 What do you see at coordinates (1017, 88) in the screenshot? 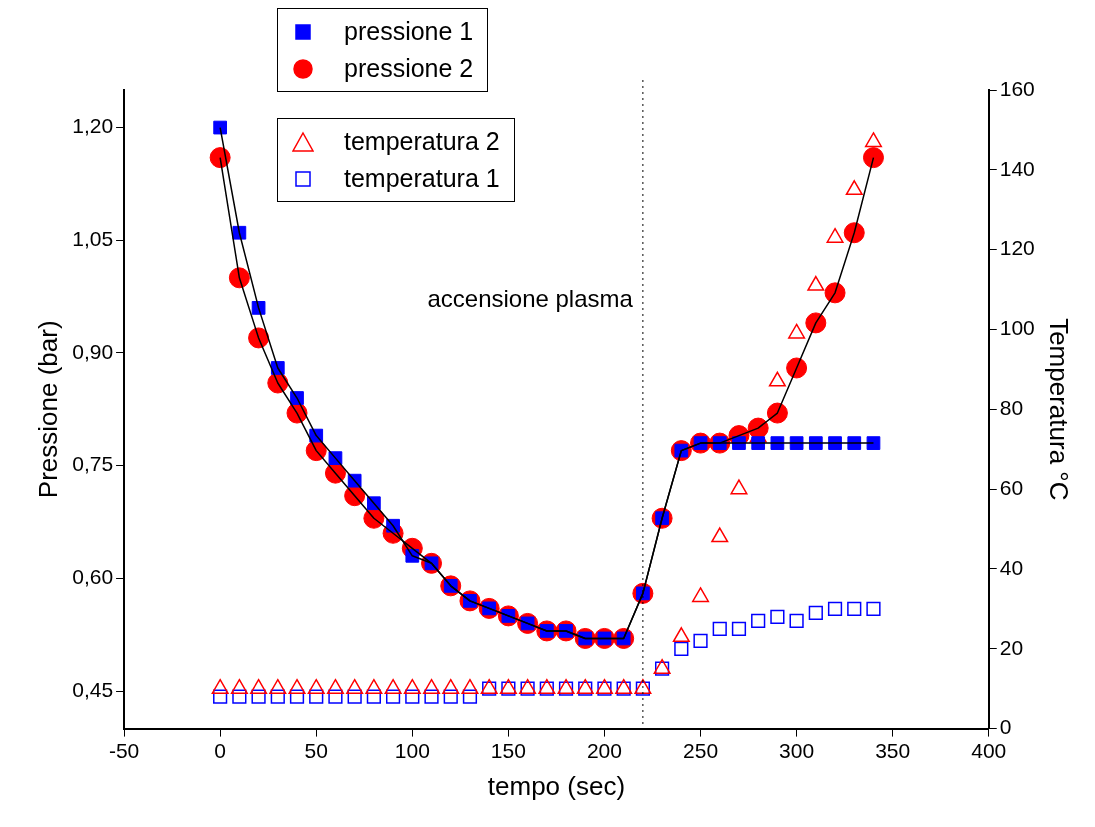
I see `y2-tick-label: 160` at bounding box center [1017, 88].